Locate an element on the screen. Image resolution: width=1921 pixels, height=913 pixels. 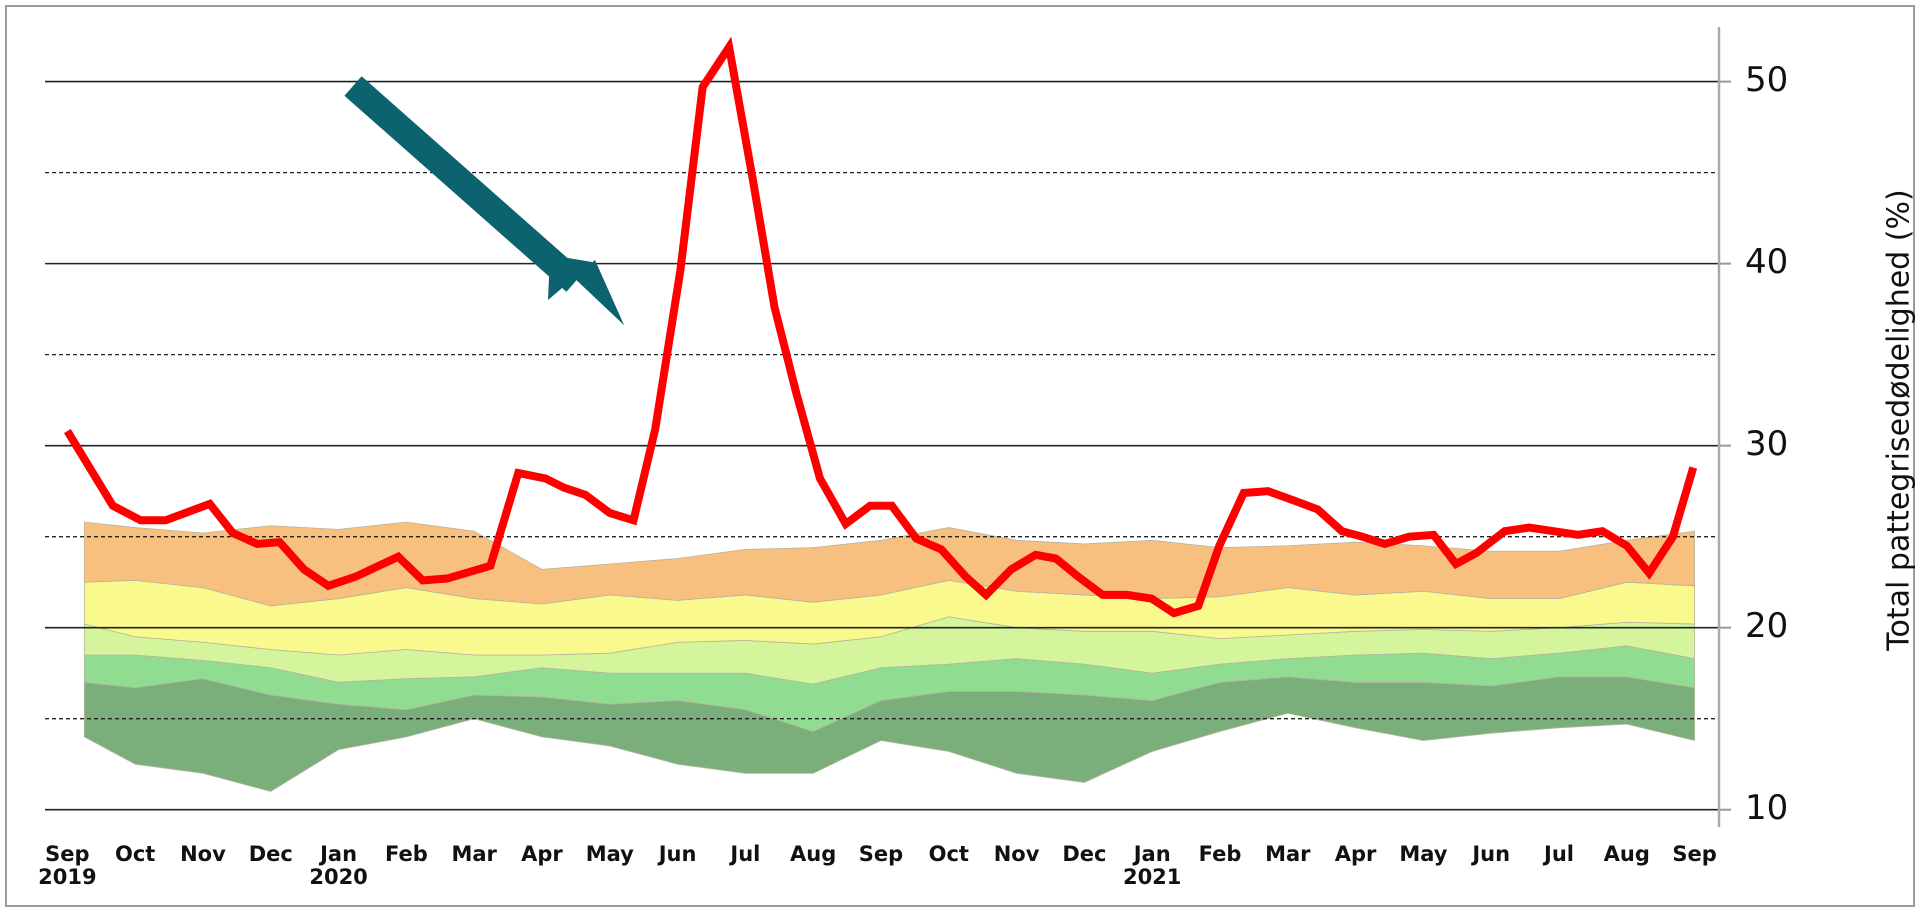
band is located at coordinates (889, 564).